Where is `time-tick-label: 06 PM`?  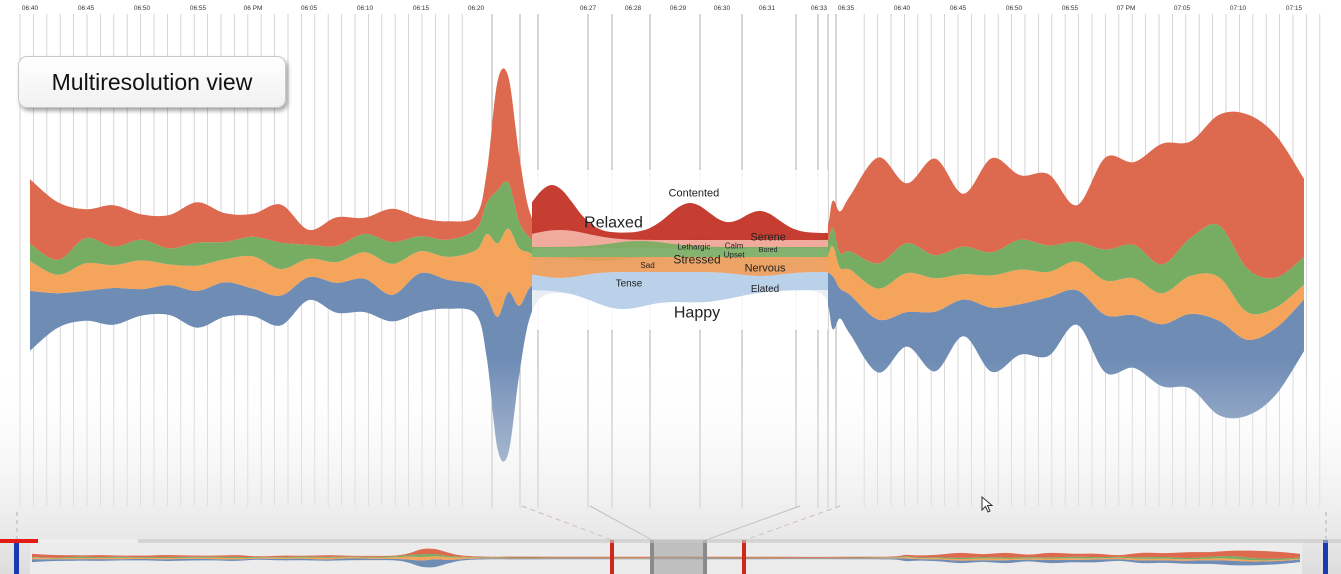 time-tick-label: 06 PM is located at coordinates (253, 8).